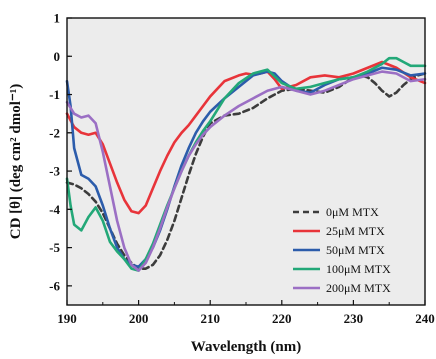  Describe the element at coordinates (67, 318) in the screenshot. I see `x-tick-label: 190` at that location.